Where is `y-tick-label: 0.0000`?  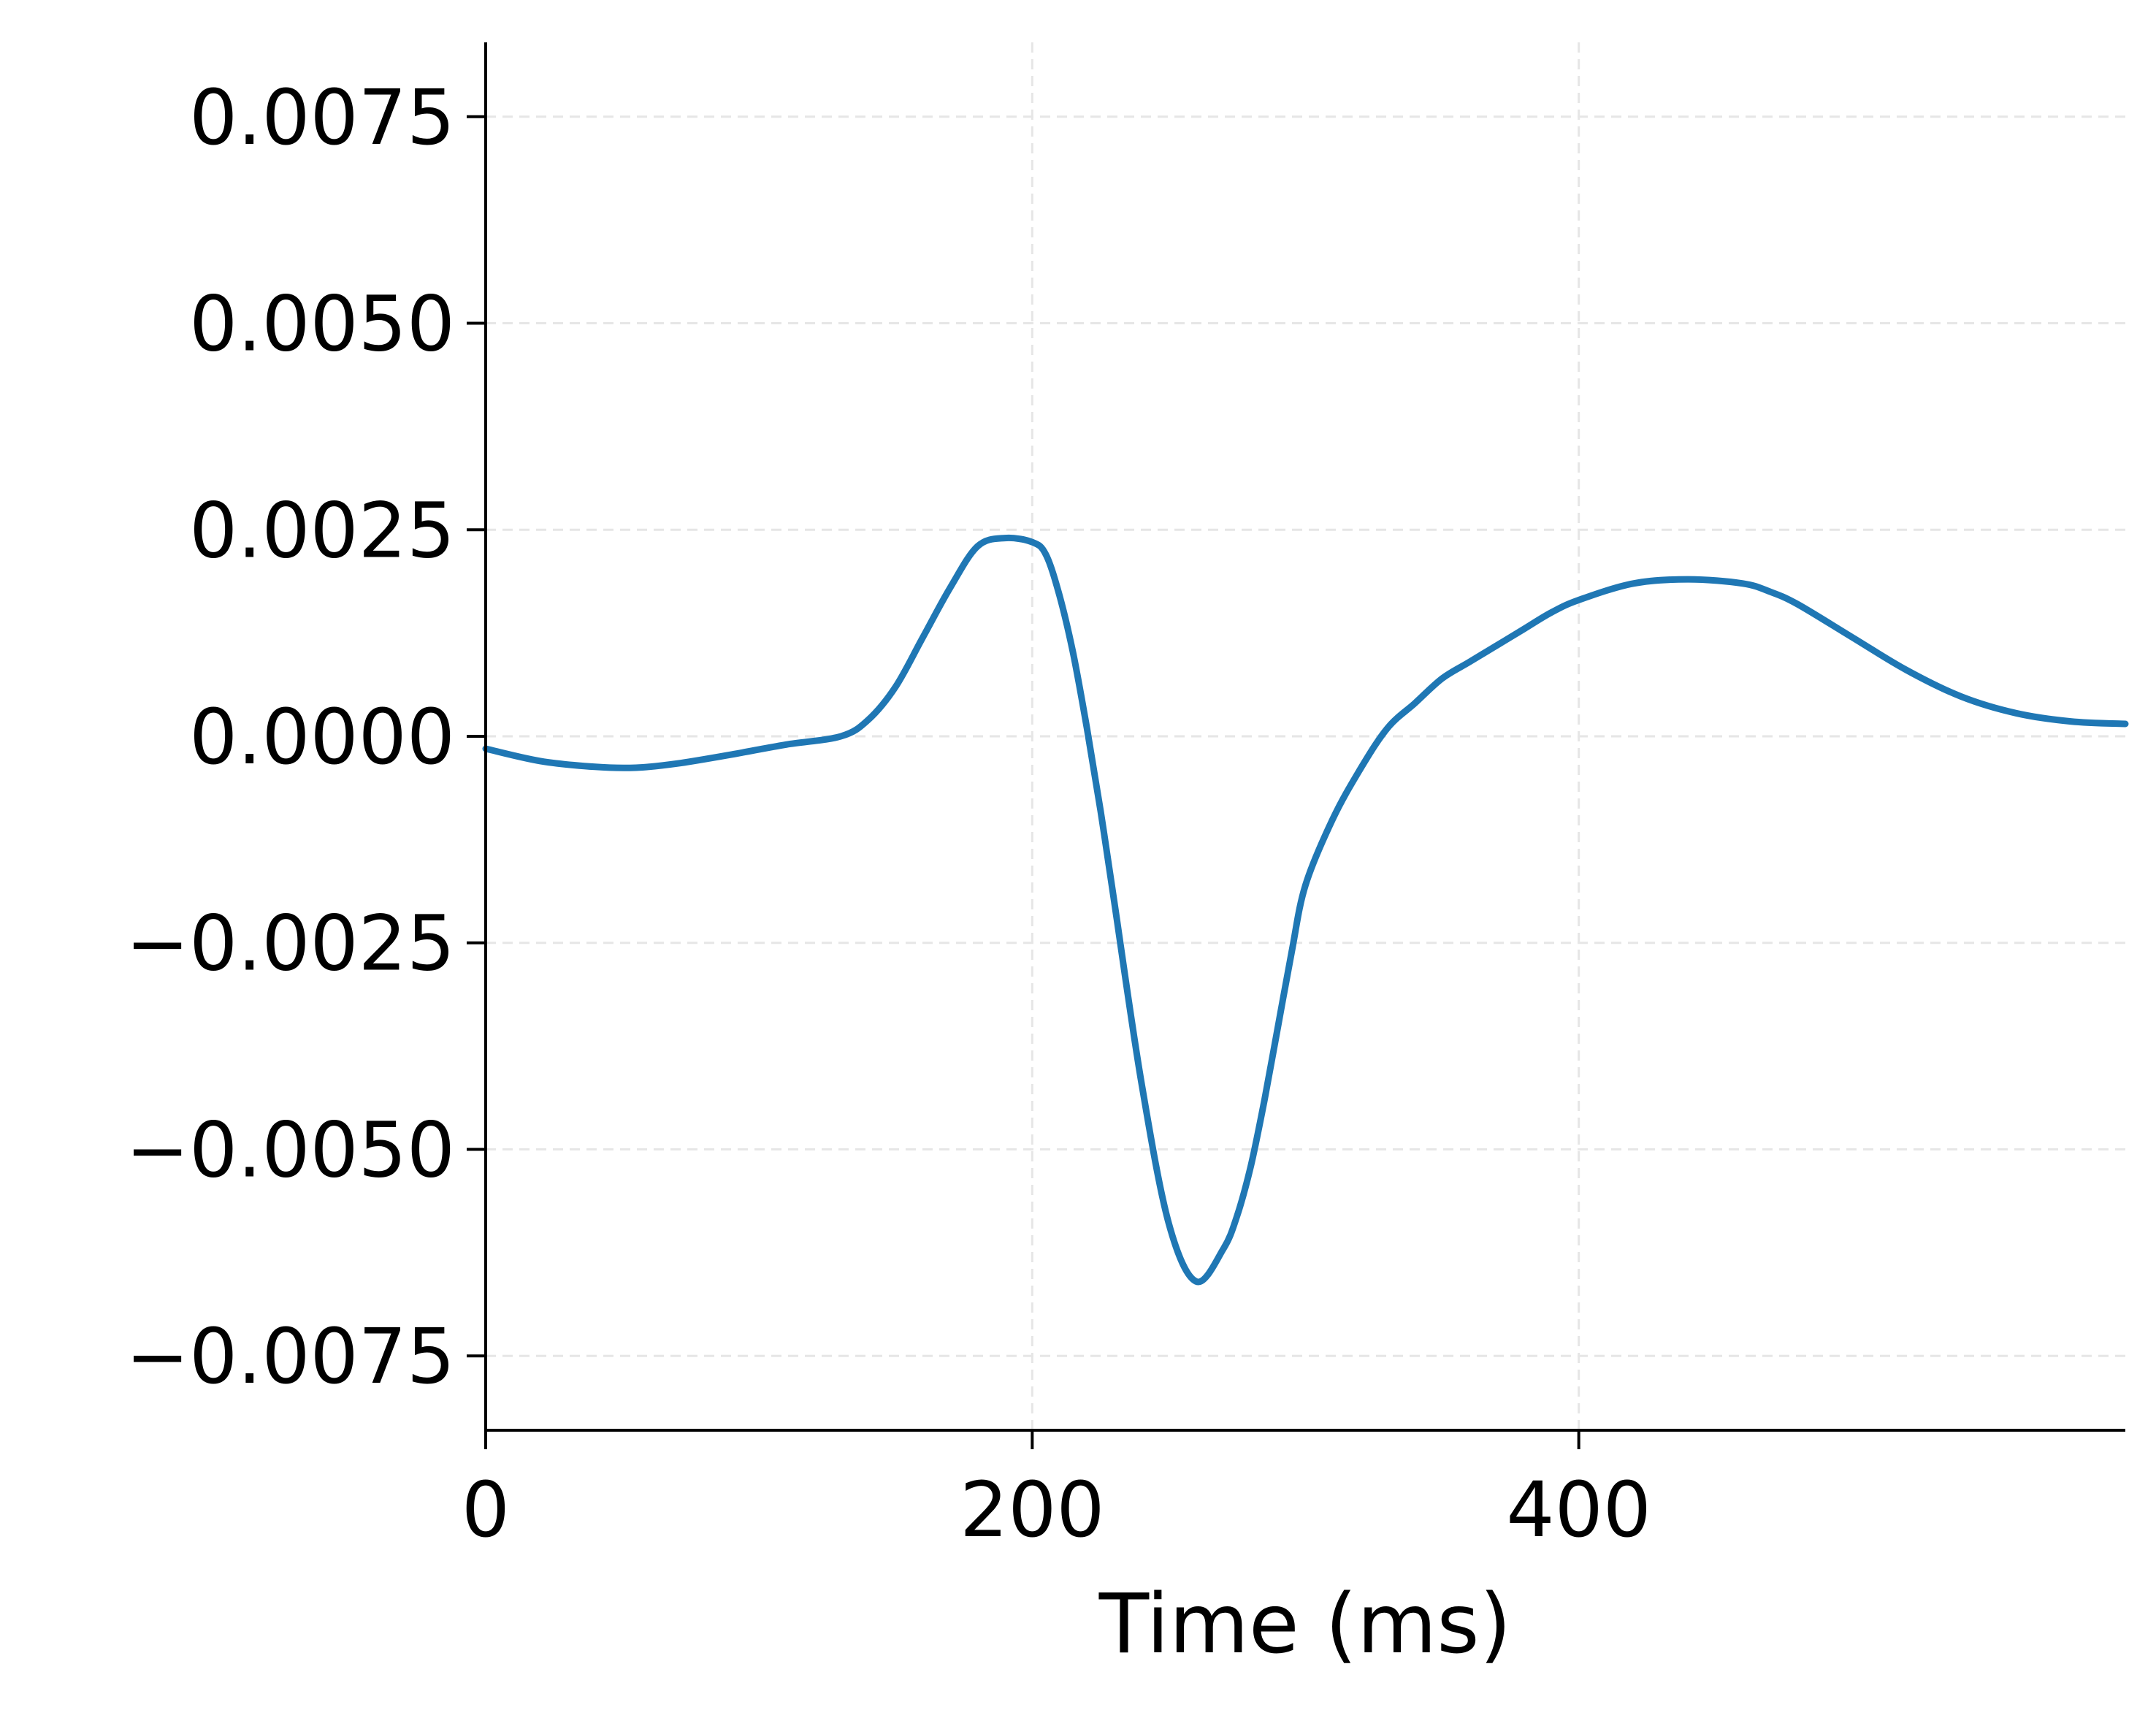 y-tick-label: 0.0000 is located at coordinates (322, 737).